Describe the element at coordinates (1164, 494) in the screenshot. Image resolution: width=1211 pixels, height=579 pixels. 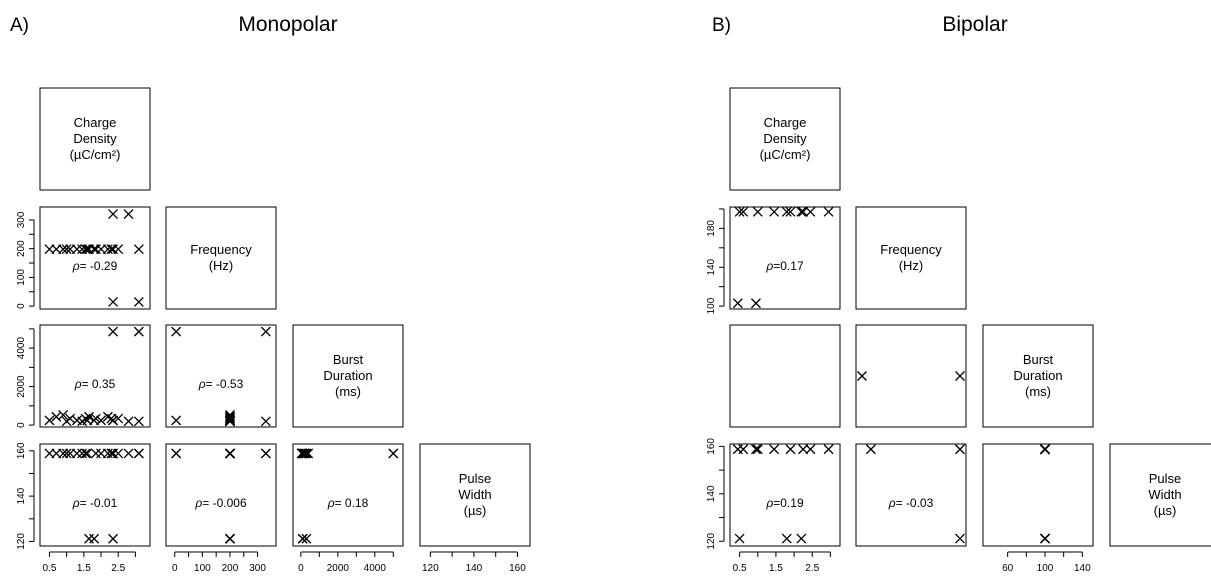
I see `variable-label-pulse-width: Width` at that location.